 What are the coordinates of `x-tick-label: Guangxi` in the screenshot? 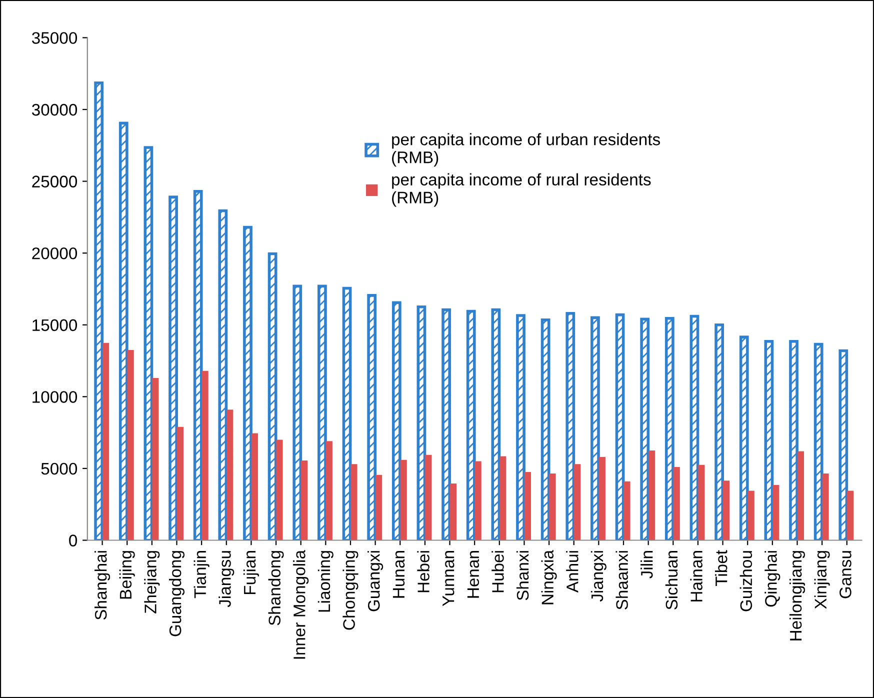 It's located at (376, 581).